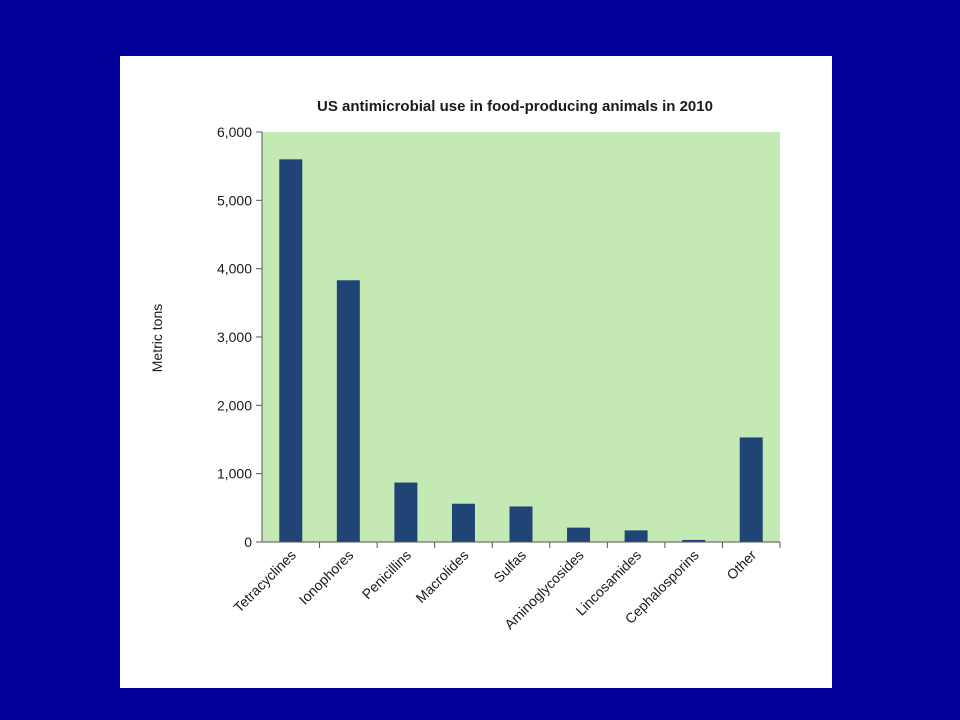  What do you see at coordinates (234, 132) in the screenshot?
I see `y-tick-label: 6,000` at bounding box center [234, 132].